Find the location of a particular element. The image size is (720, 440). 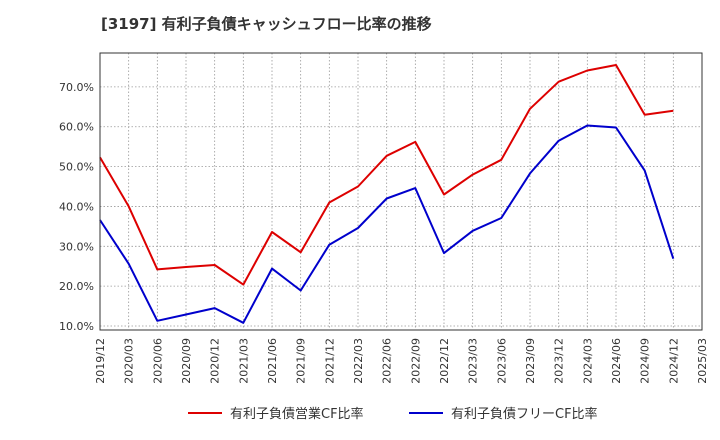

x-tick-label: 2022/09 is located at coordinates (415, 361).